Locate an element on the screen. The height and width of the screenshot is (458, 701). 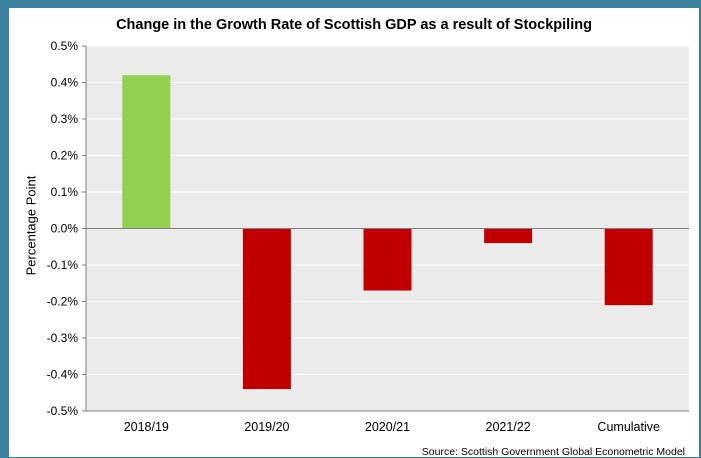
y-tick-label: 0.5% is located at coordinates (65, 46).